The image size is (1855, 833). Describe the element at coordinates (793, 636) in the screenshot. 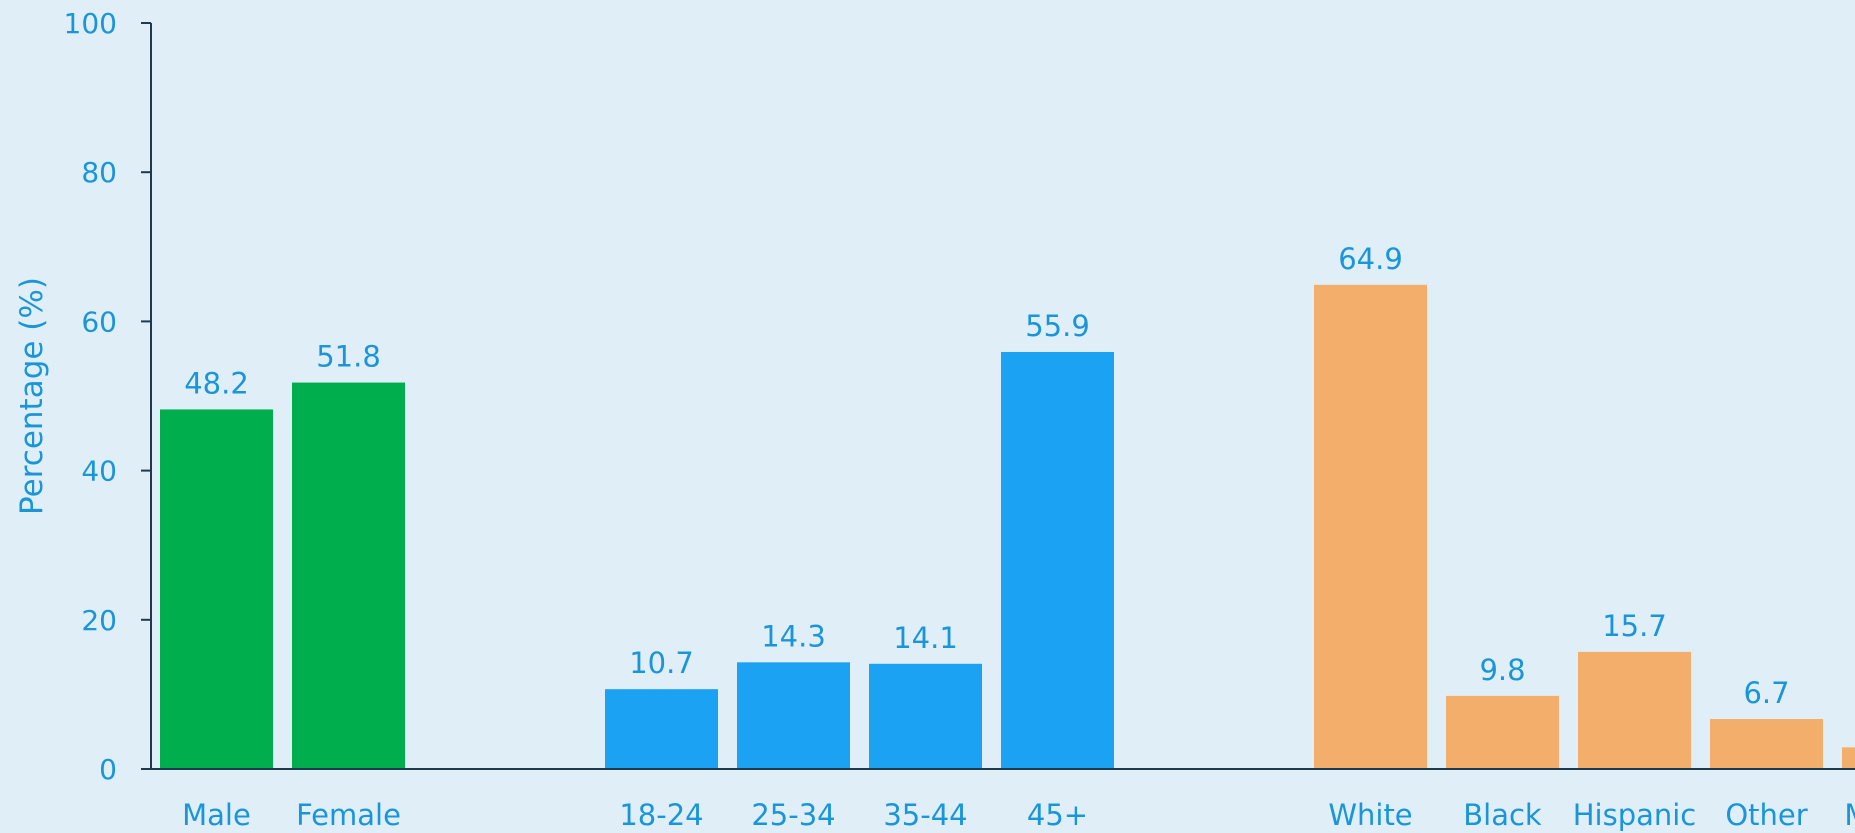

I see `value-label-25-34: 14.3` at that location.